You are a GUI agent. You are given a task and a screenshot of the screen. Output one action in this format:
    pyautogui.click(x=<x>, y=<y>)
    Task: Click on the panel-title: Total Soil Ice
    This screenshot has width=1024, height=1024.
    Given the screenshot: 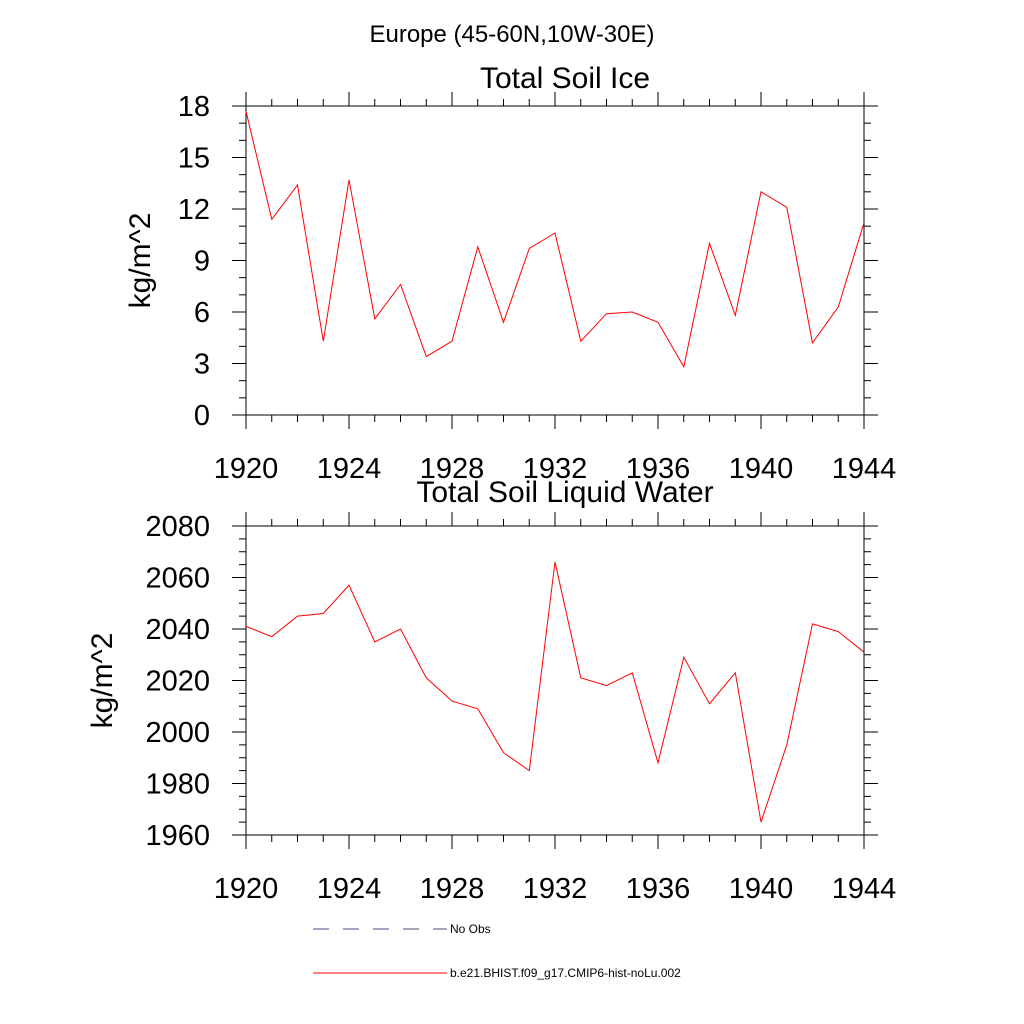 What is the action you would take?
    pyautogui.click(x=565, y=78)
    